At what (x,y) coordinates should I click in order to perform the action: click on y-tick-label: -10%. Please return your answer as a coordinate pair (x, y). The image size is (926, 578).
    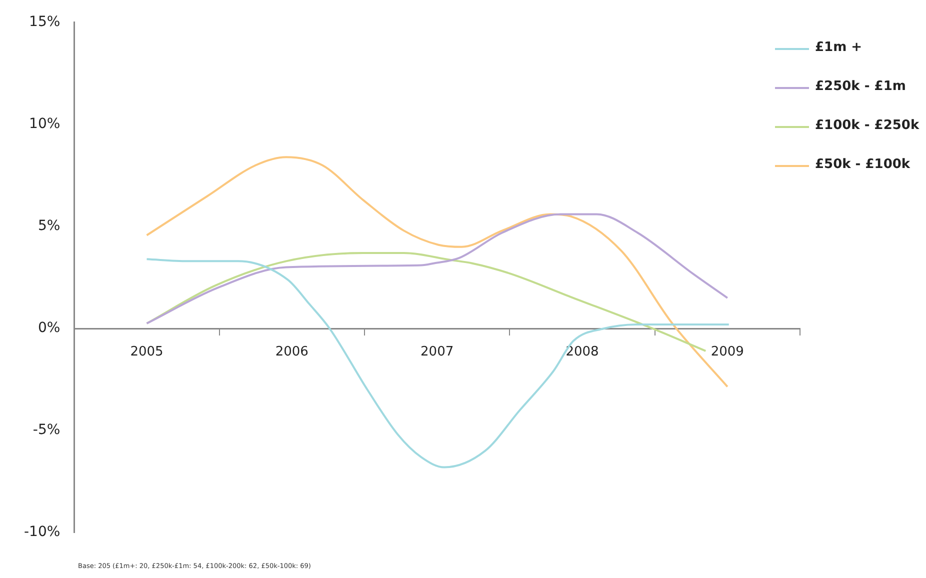
    Looking at the image, I should click on (42, 532).